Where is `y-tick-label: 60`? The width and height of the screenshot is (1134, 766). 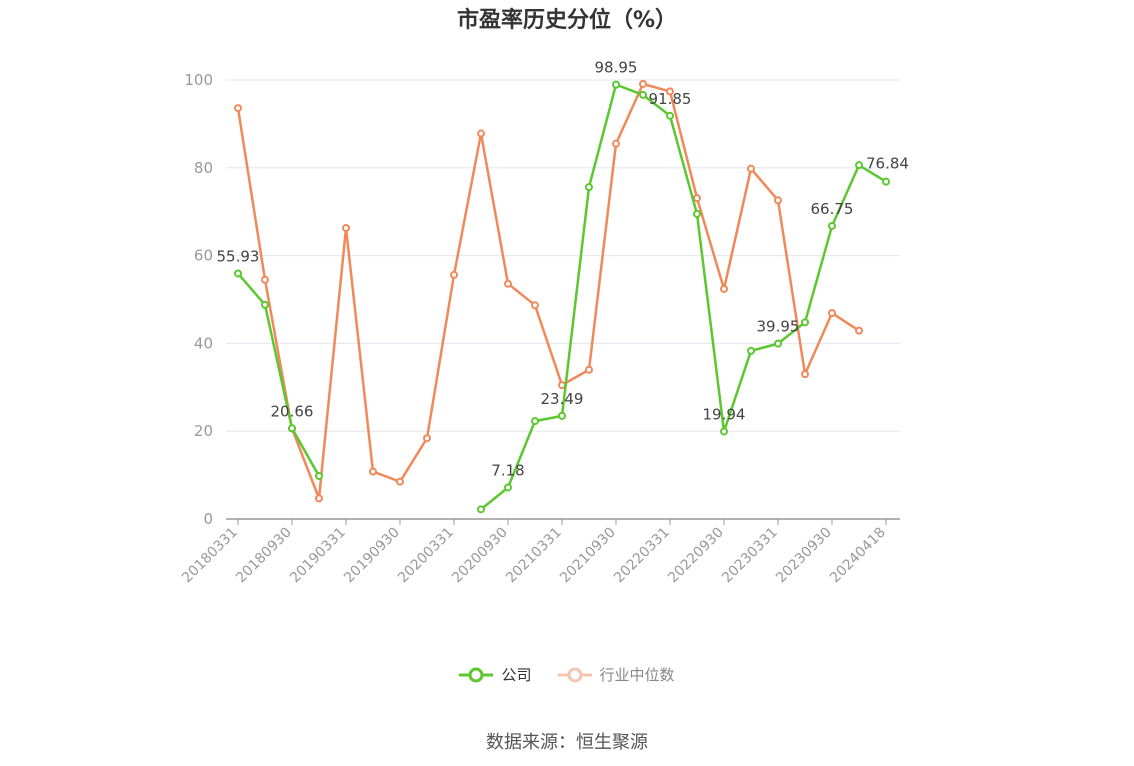 y-tick-label: 60 is located at coordinates (203, 256).